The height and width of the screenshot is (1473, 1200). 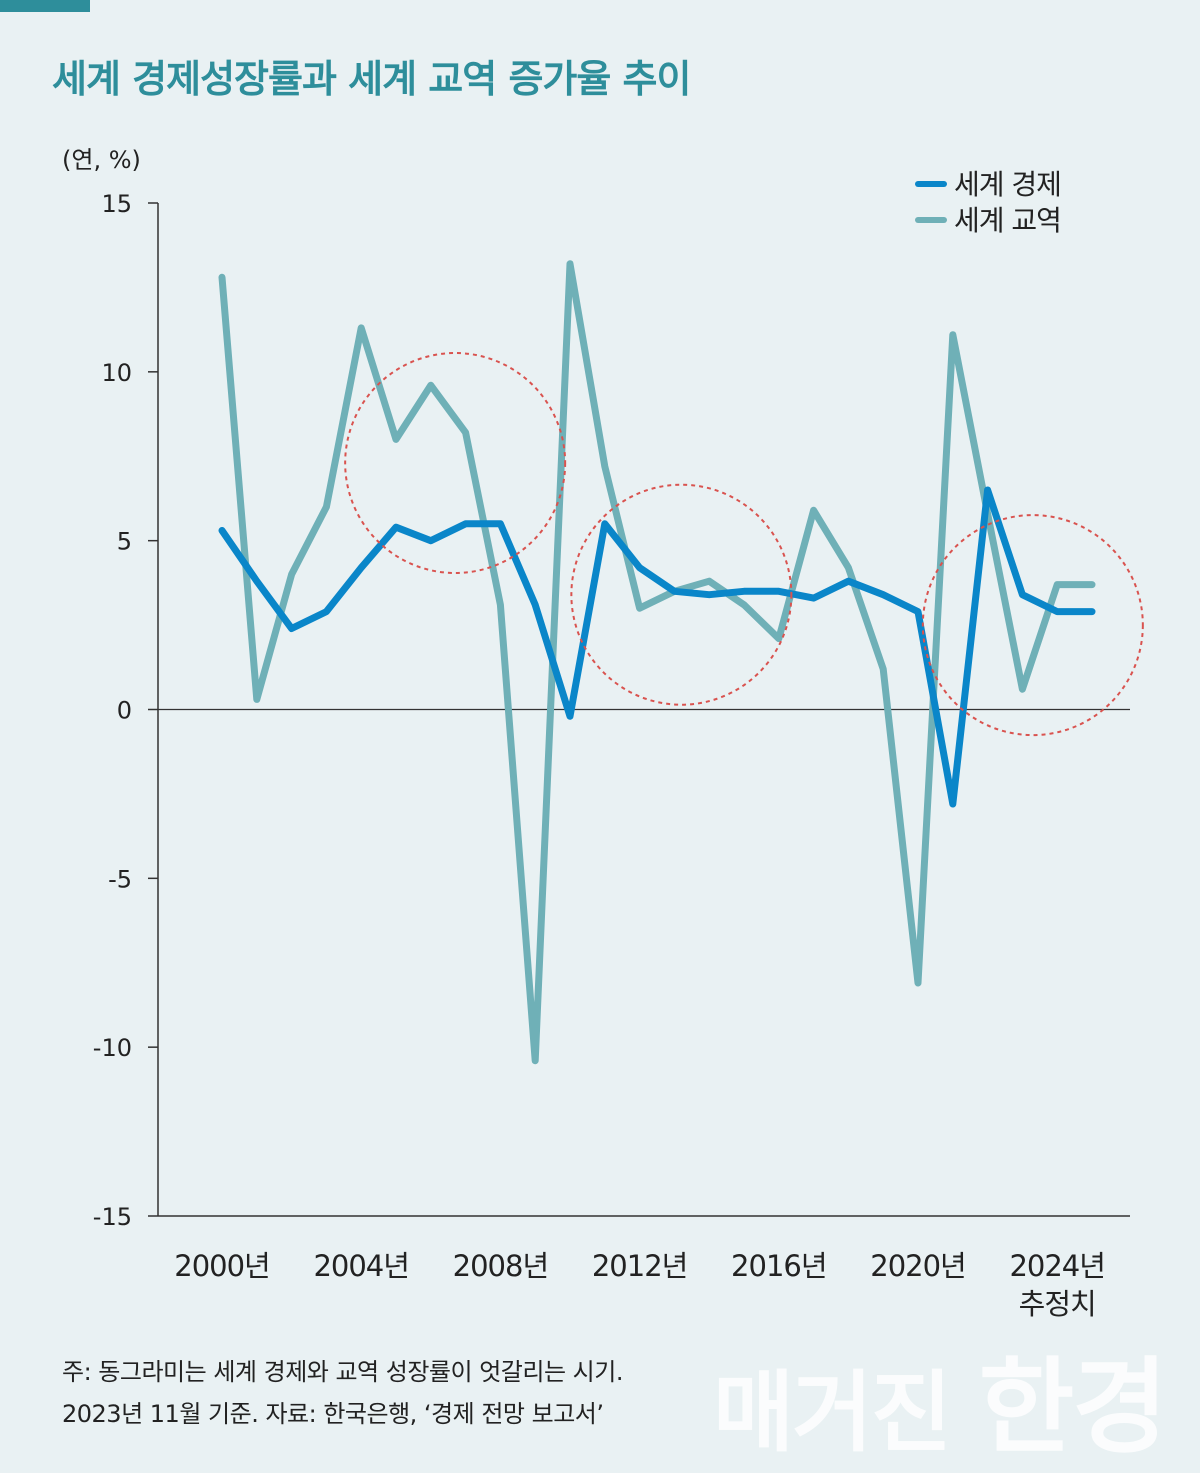 What do you see at coordinates (45, 6) in the screenshot?
I see `top-accent-bar` at bounding box center [45, 6].